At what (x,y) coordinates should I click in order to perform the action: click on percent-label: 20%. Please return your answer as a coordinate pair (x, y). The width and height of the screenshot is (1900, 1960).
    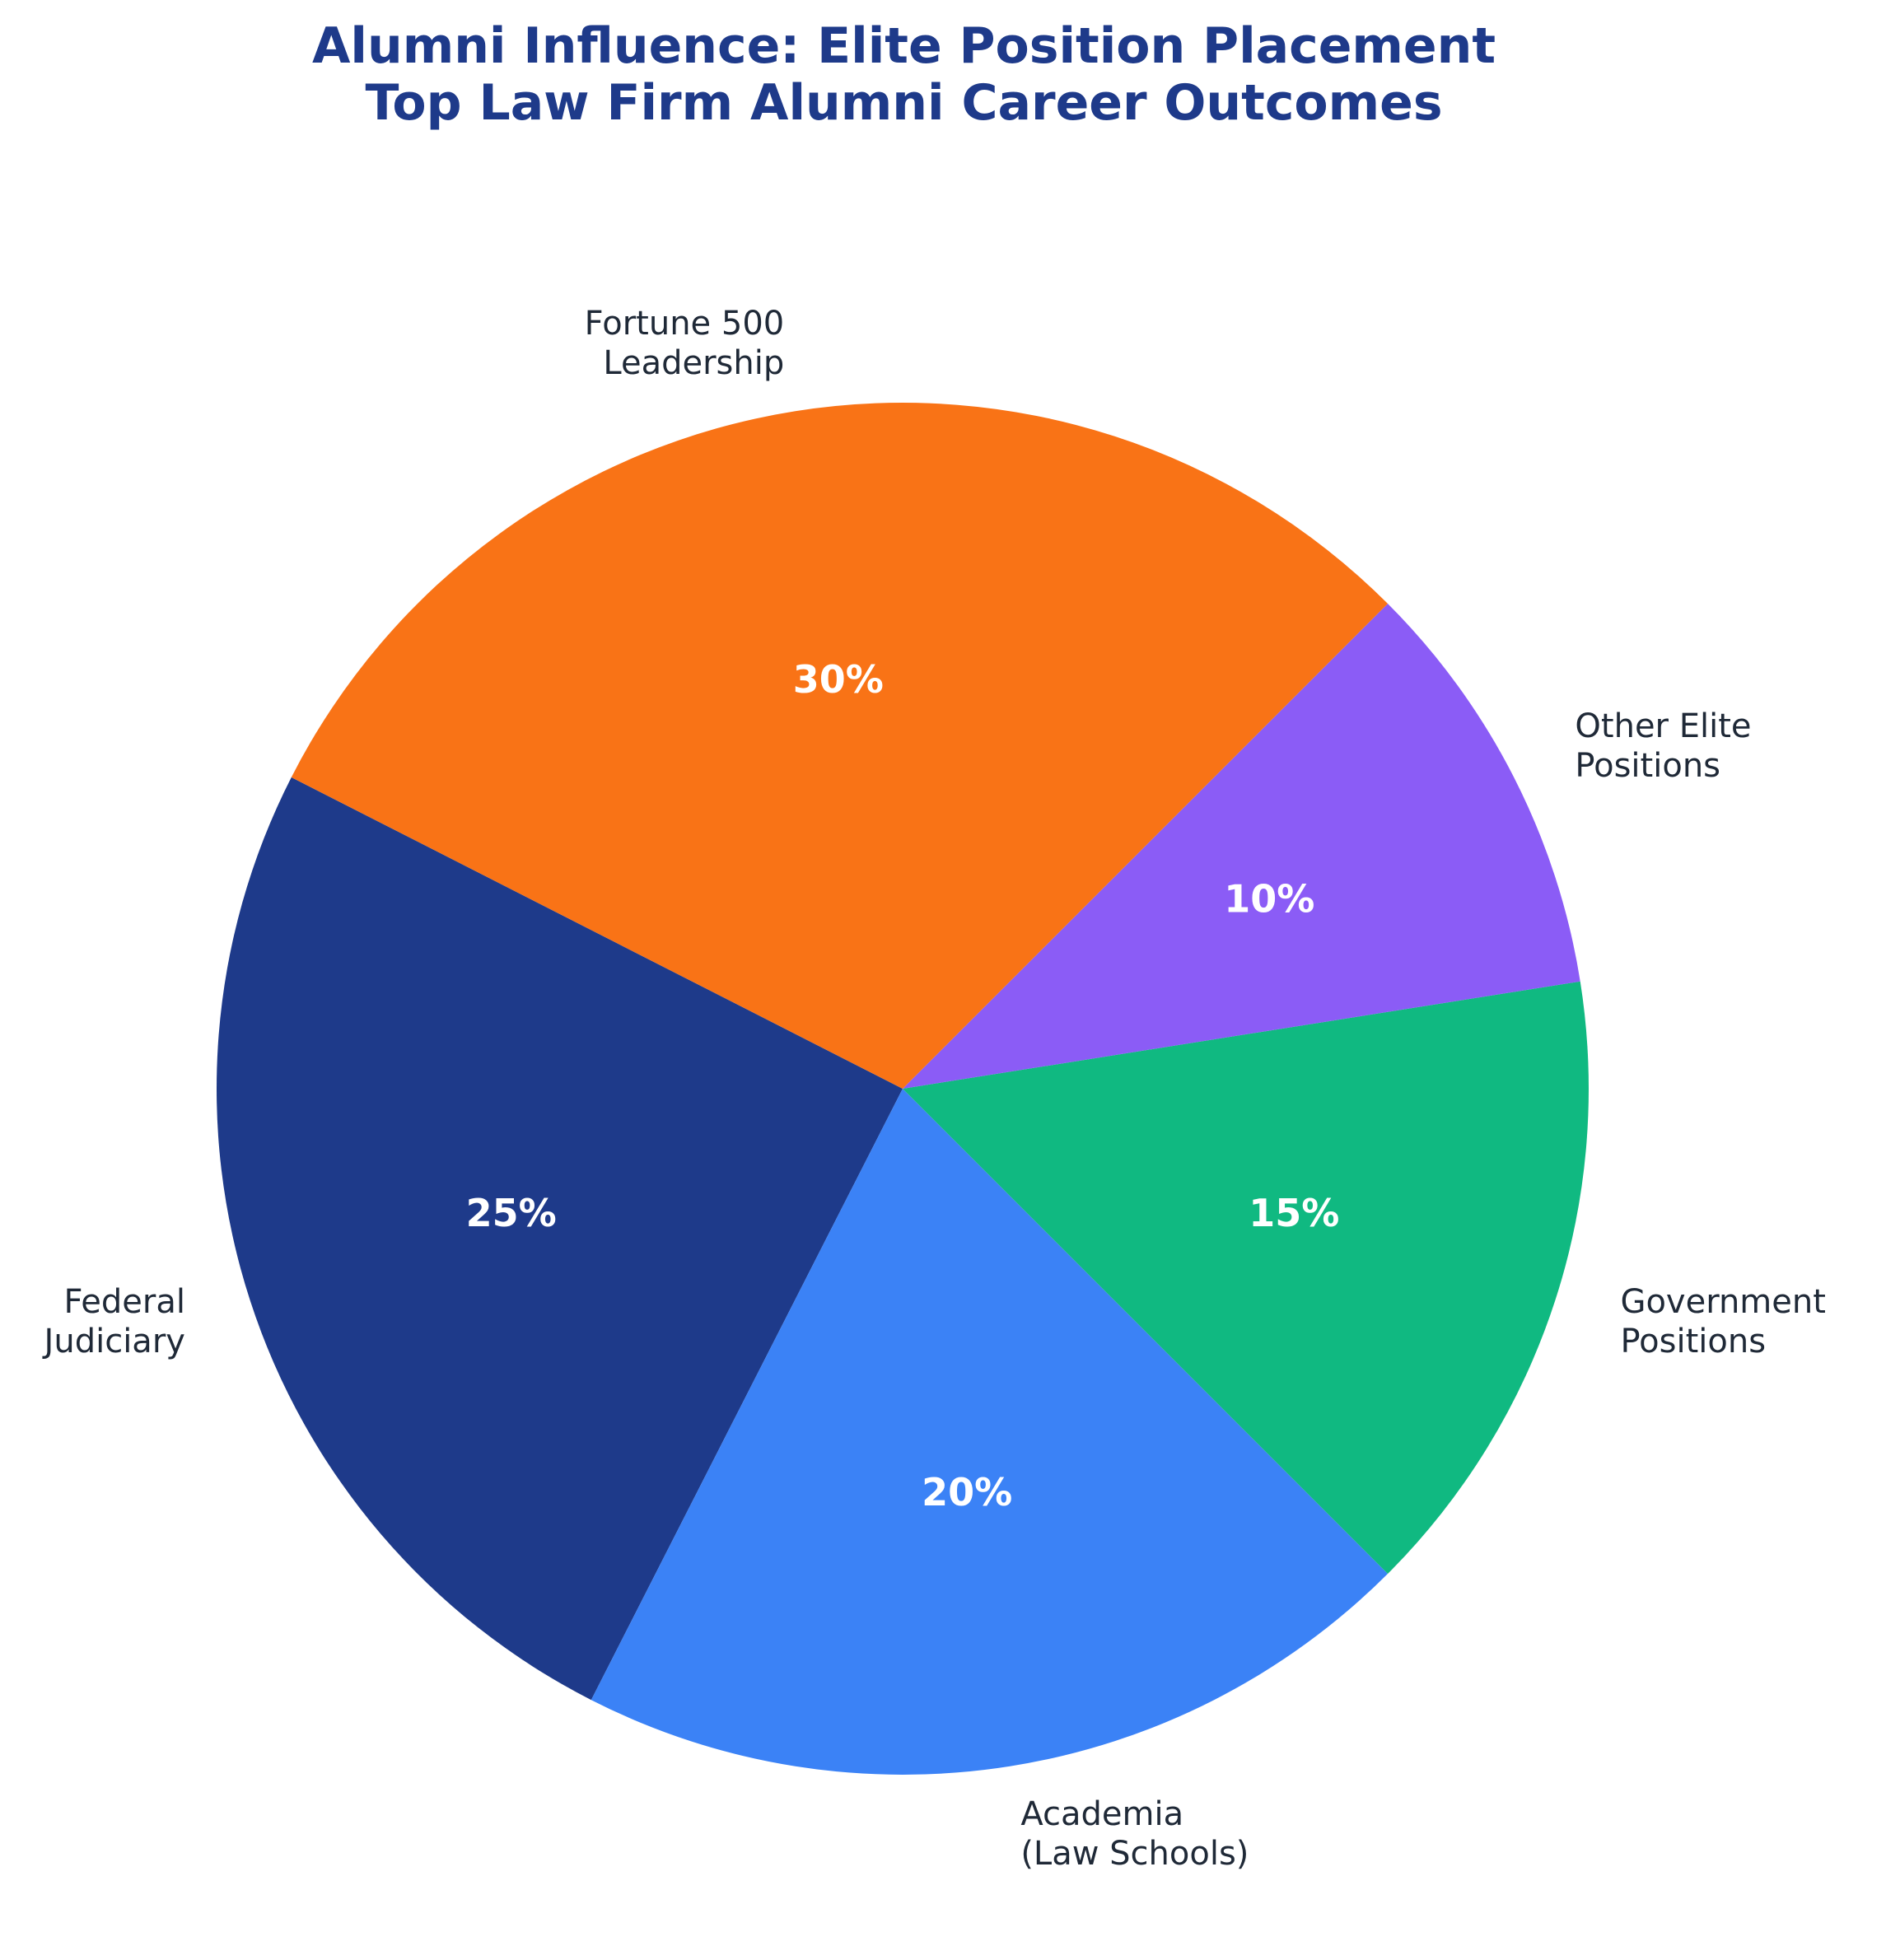
    Looking at the image, I should click on (967, 1492).